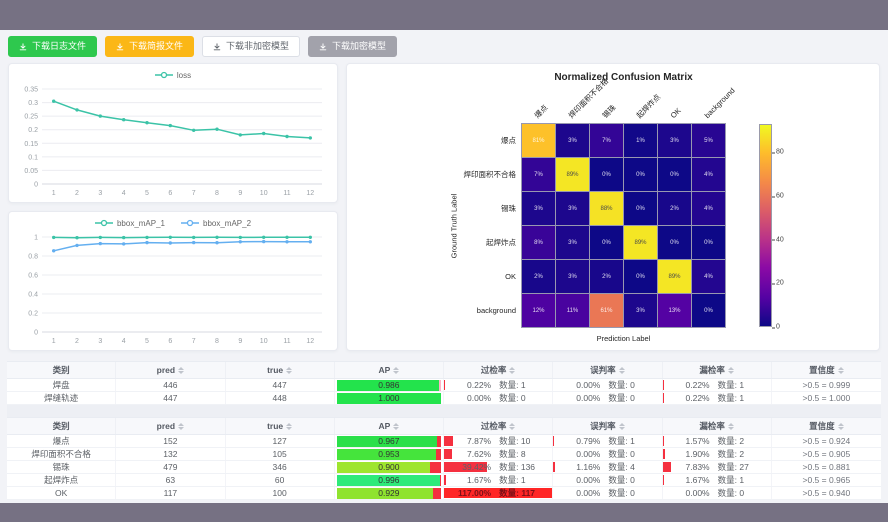 The image size is (888, 522). Describe the element at coordinates (554, 441) in the screenshot. I see `misjudge-rate-bar` at that location.